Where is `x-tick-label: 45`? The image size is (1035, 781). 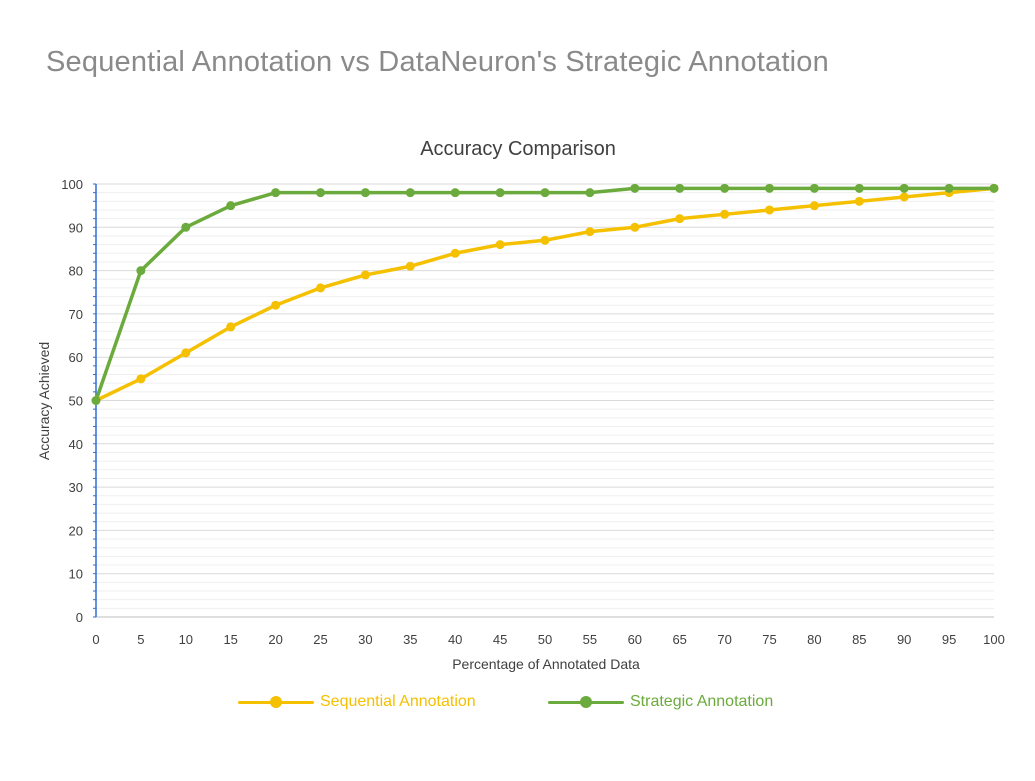
x-tick-label: 45 is located at coordinates (500, 639).